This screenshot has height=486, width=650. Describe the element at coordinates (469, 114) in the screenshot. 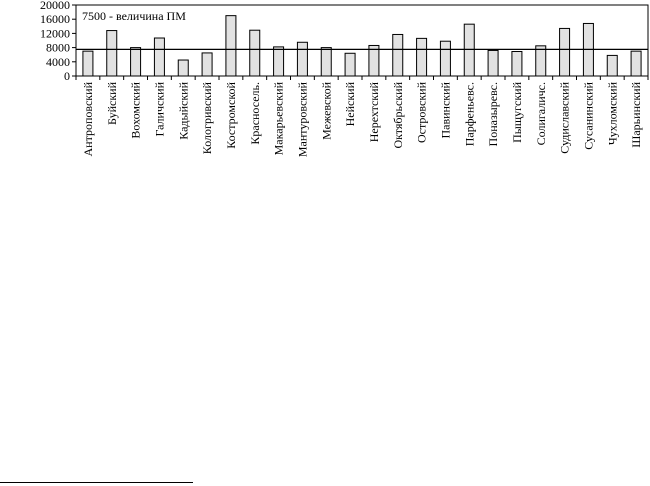

I see `x-tick-label: Парфеньевс.` at that location.